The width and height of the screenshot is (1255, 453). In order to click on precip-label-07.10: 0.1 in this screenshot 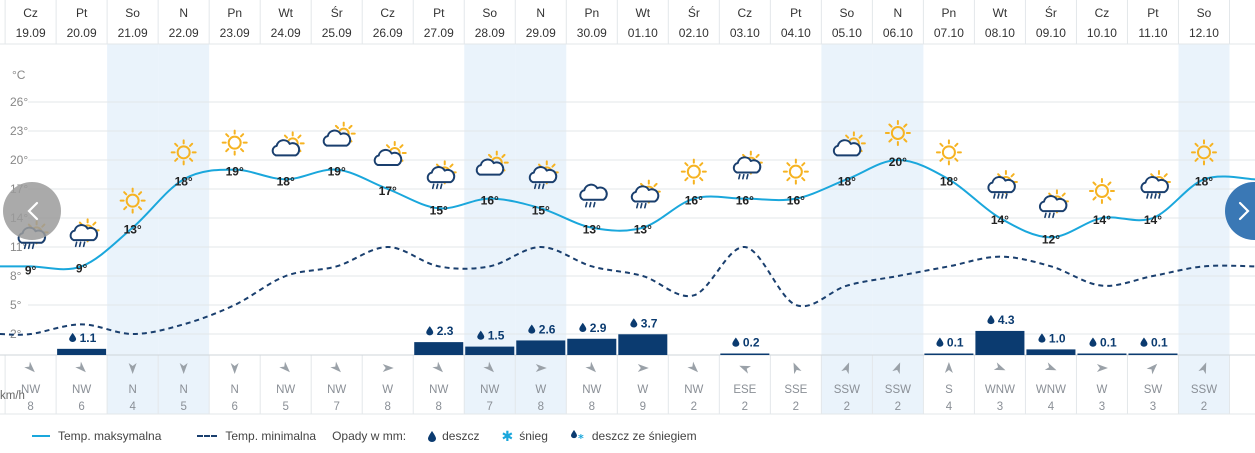, I will do `click(955, 343)`.